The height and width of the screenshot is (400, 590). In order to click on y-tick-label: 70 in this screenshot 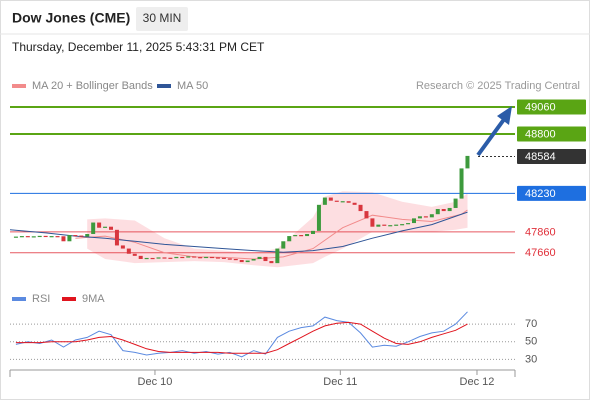, I will do `click(531, 324)`.